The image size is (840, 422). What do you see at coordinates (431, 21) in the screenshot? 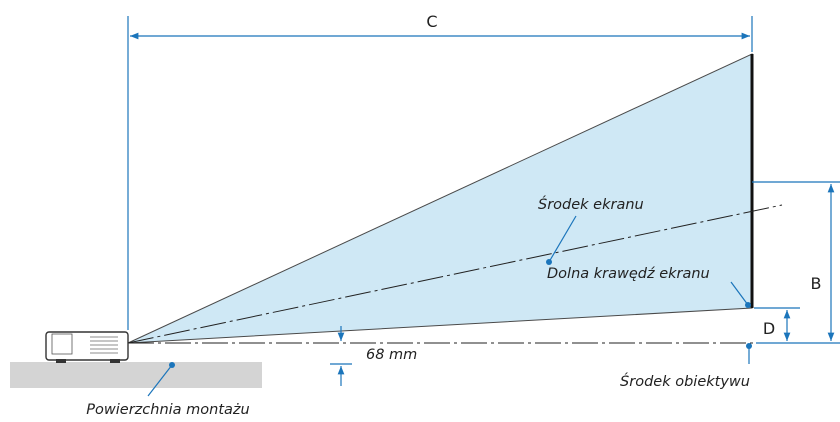
I see `dimension-c-label: C` at bounding box center [431, 21].